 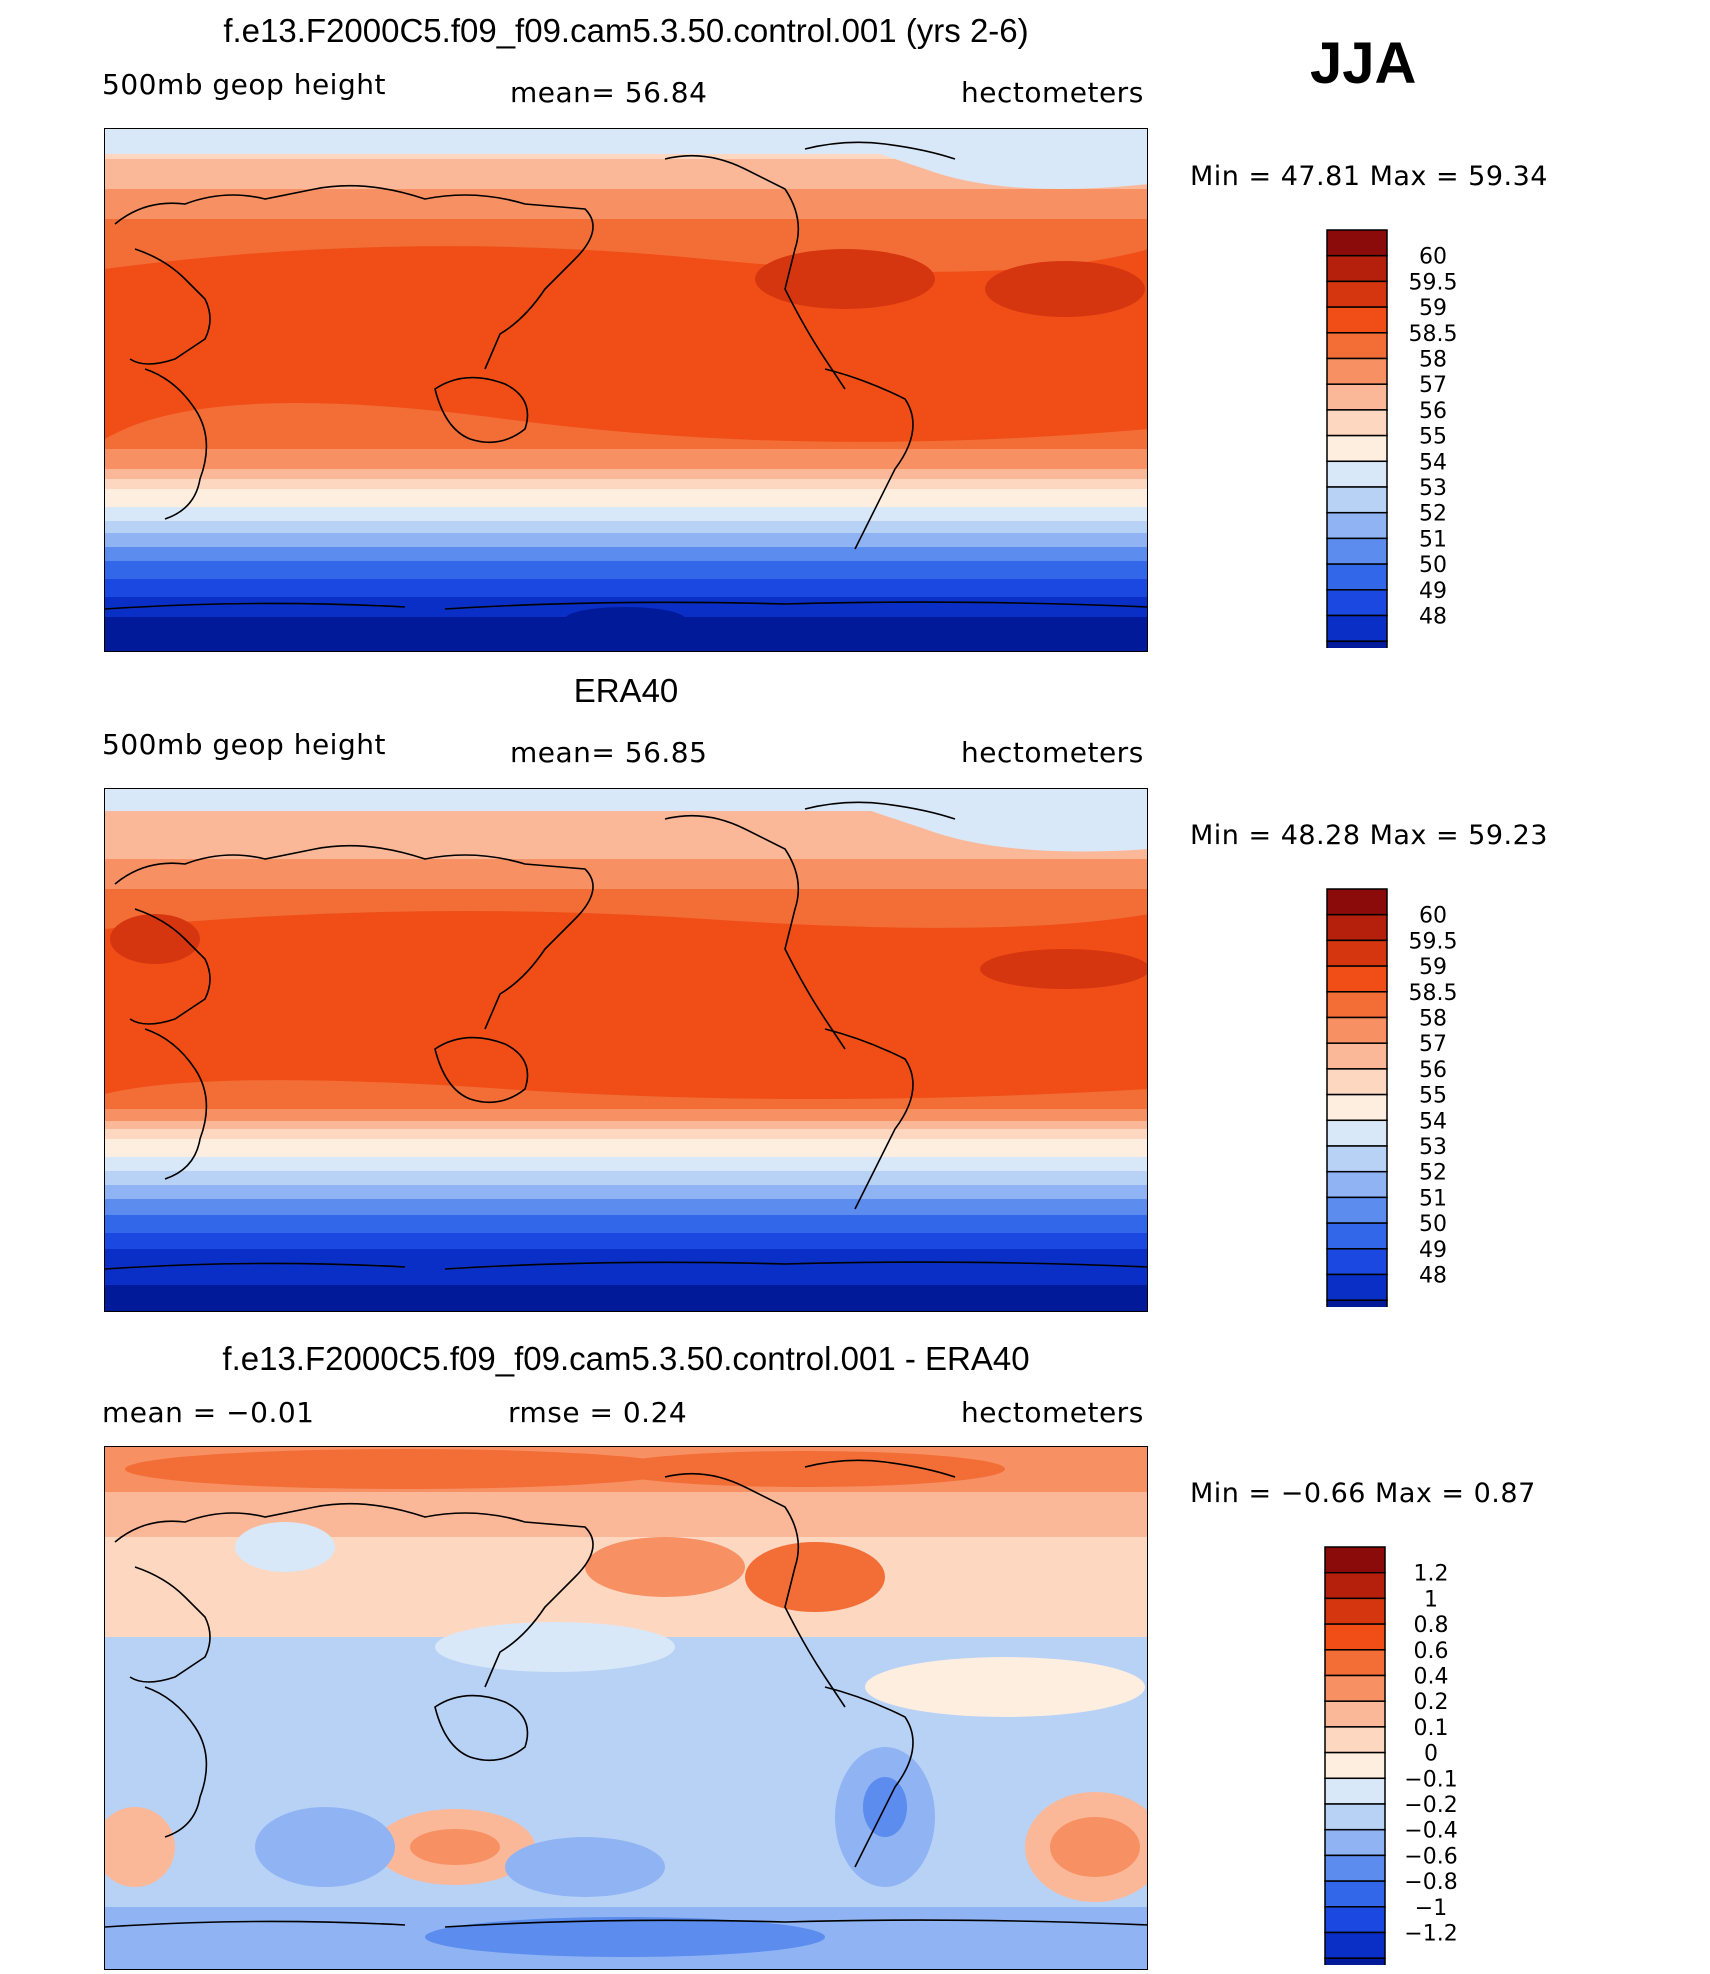 I want to click on colorbar-tick-label: 0.2, so click(x=1431, y=1702).